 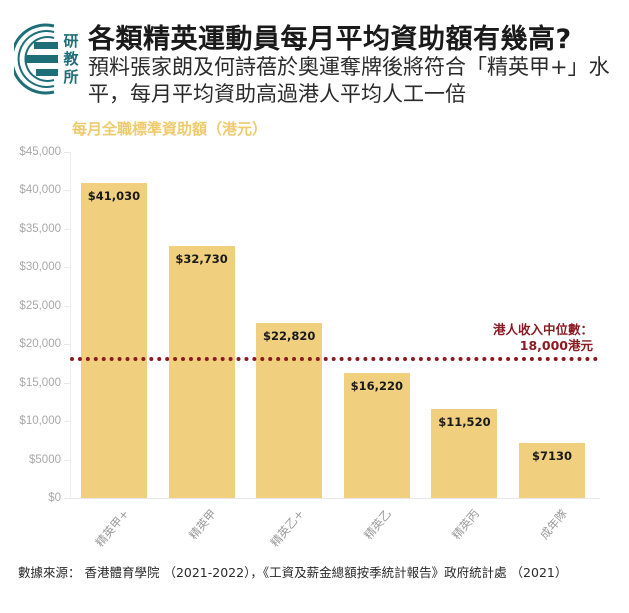 I want to click on y-tick-label: $30,000, so click(x=40, y=267).